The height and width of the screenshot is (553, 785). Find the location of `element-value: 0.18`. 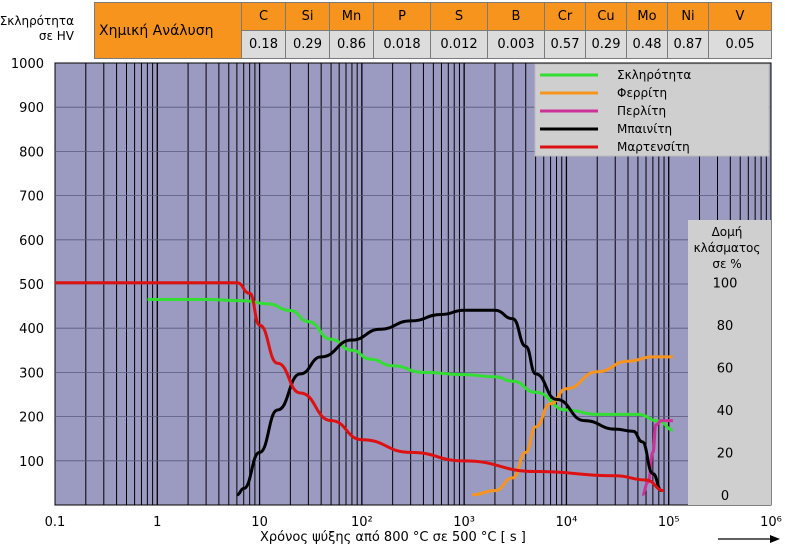

element-value: 0.18 is located at coordinates (263, 44).